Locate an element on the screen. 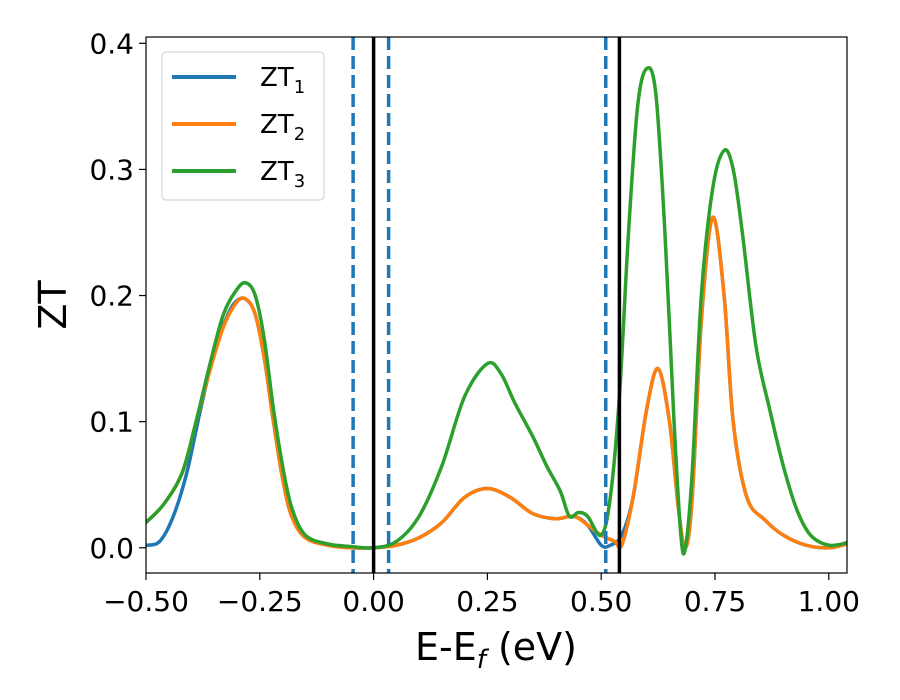 This screenshot has width=900, height=700. x-tick-label: 0.50 is located at coordinates (601, 601).